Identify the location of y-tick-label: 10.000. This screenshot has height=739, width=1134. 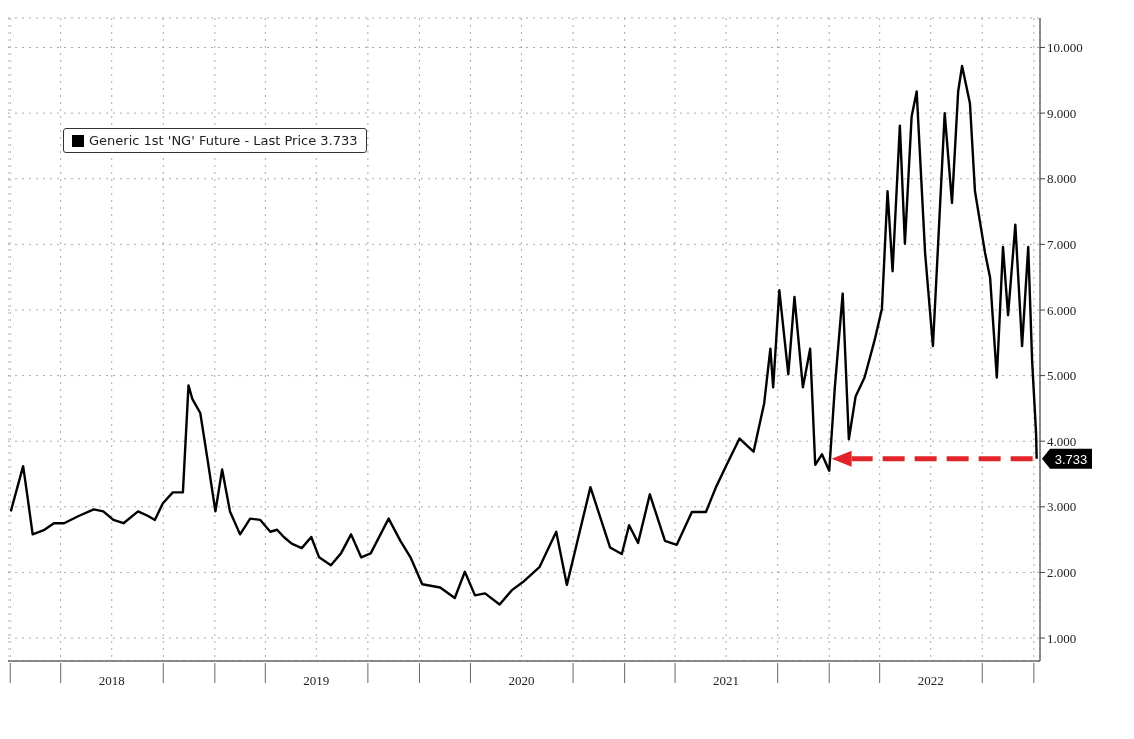
(1065, 48).